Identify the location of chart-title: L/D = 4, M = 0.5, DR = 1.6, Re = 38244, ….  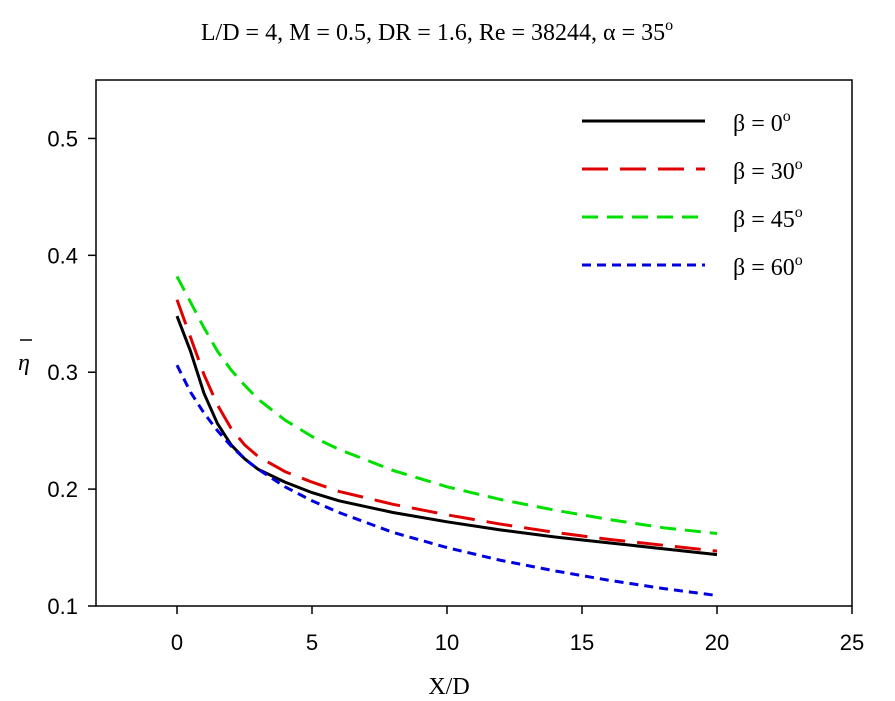
(437, 31).